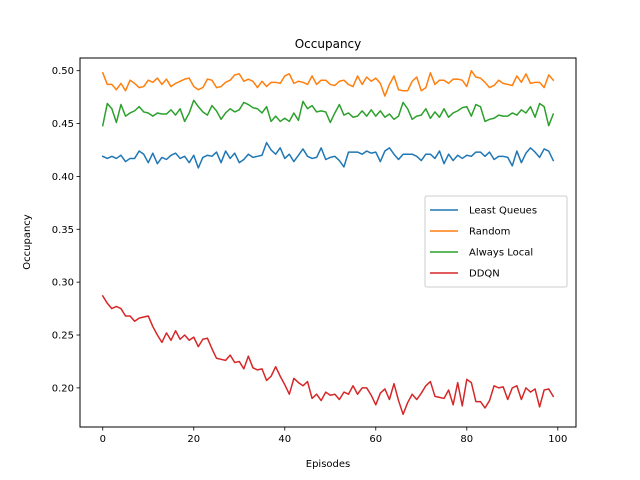 The image size is (640, 480). Describe the element at coordinates (63, 283) in the screenshot. I see `y-tick-label: 0.30` at that location.